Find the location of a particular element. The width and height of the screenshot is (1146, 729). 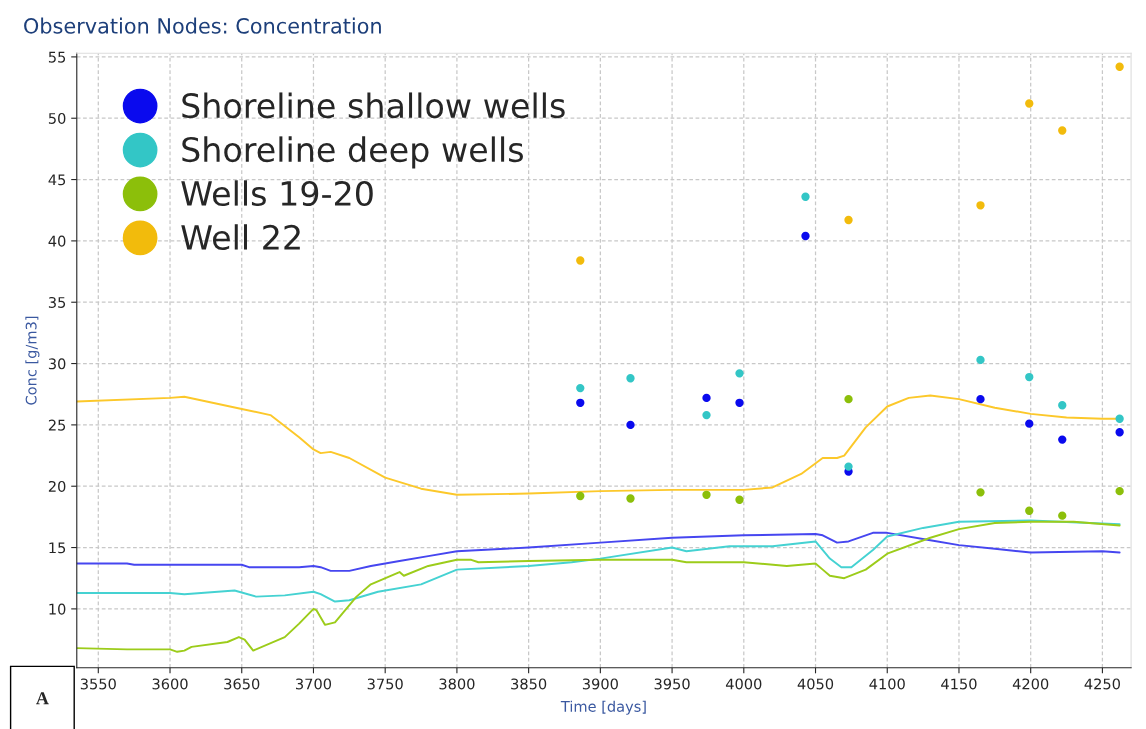

x-tick-label: 4150 is located at coordinates (959, 684).